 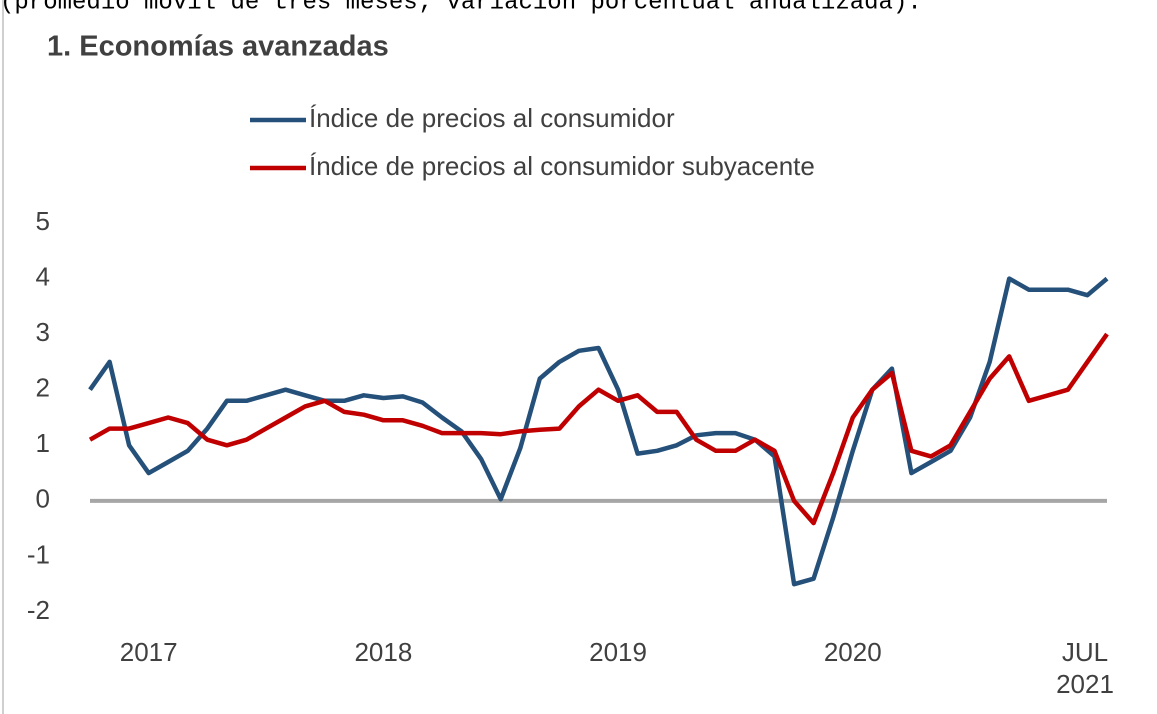 What do you see at coordinates (38, 554) in the screenshot?
I see `y-tick-label: -1` at bounding box center [38, 554].